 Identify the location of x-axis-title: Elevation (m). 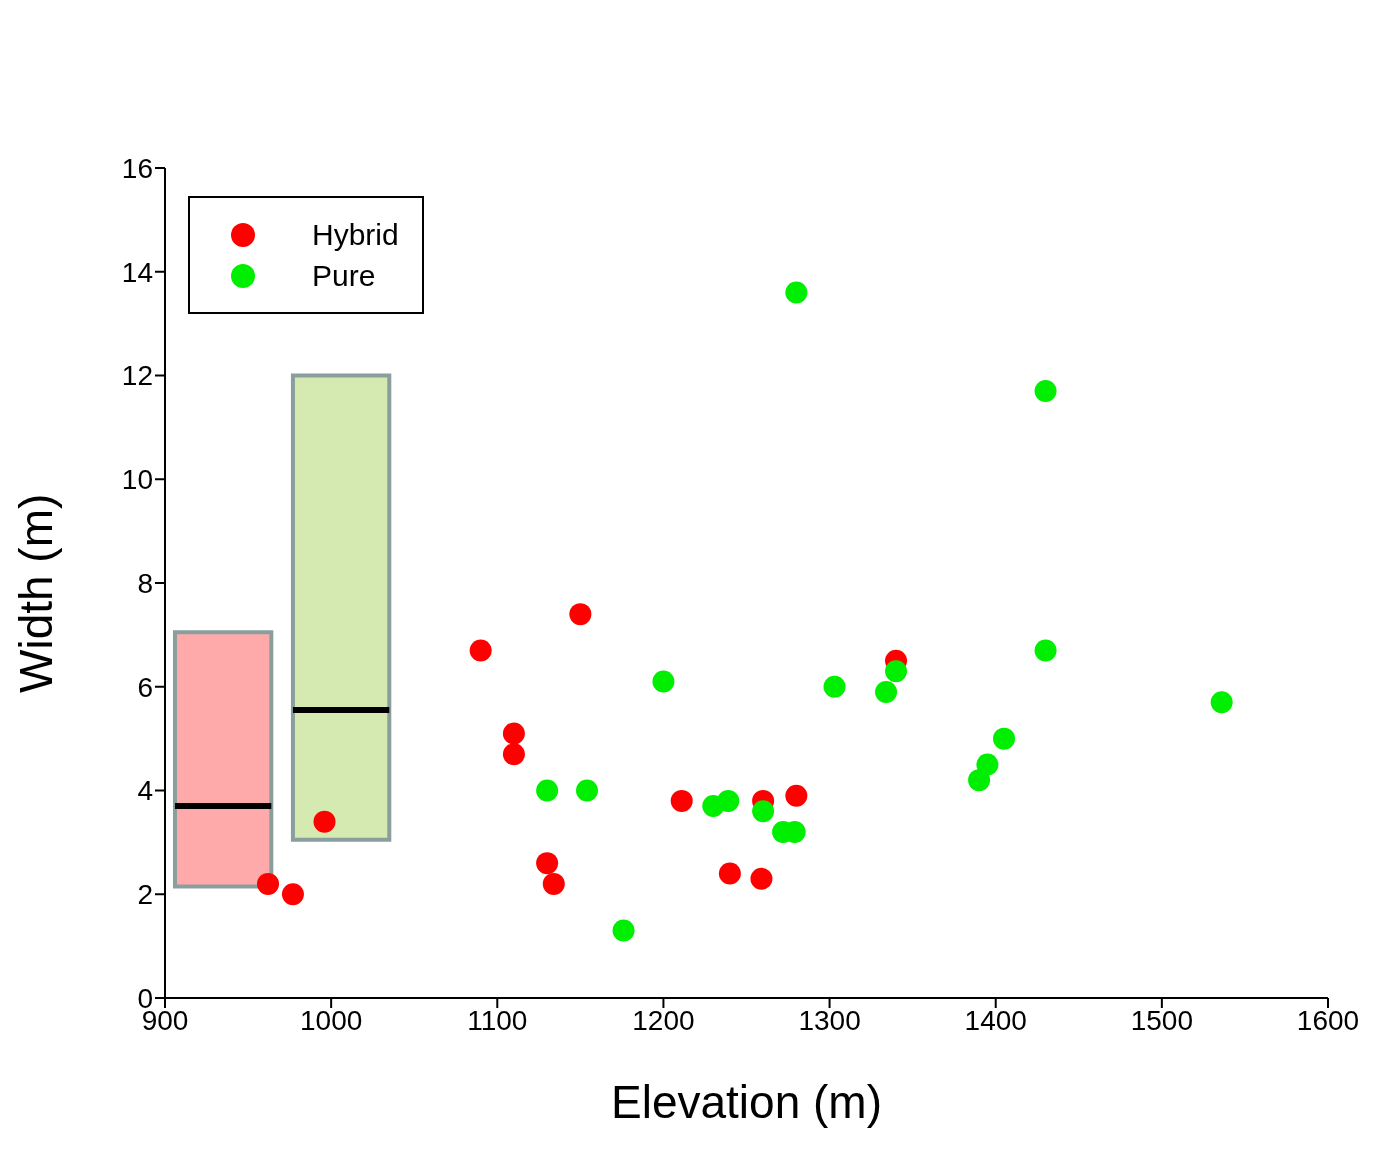
(746, 1102).